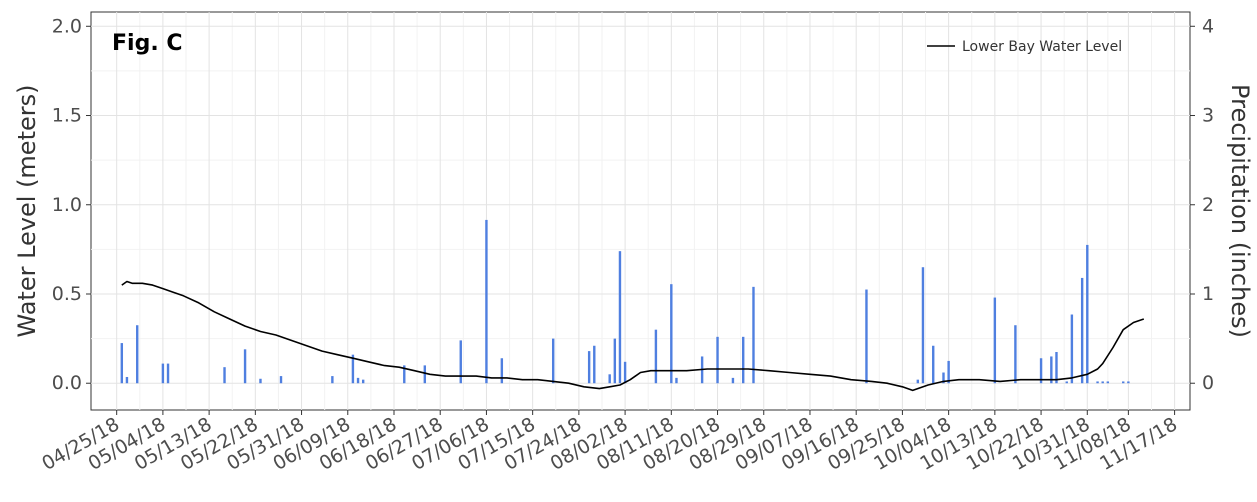 This screenshot has width=1257, height=502. Describe the element at coordinates (1208, 205) in the screenshot. I see `y-tick-label-right: 2` at that location.